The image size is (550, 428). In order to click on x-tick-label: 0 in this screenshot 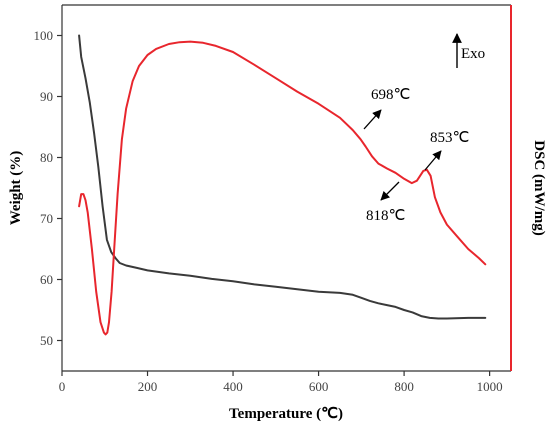, I will do `click(62, 386)`.